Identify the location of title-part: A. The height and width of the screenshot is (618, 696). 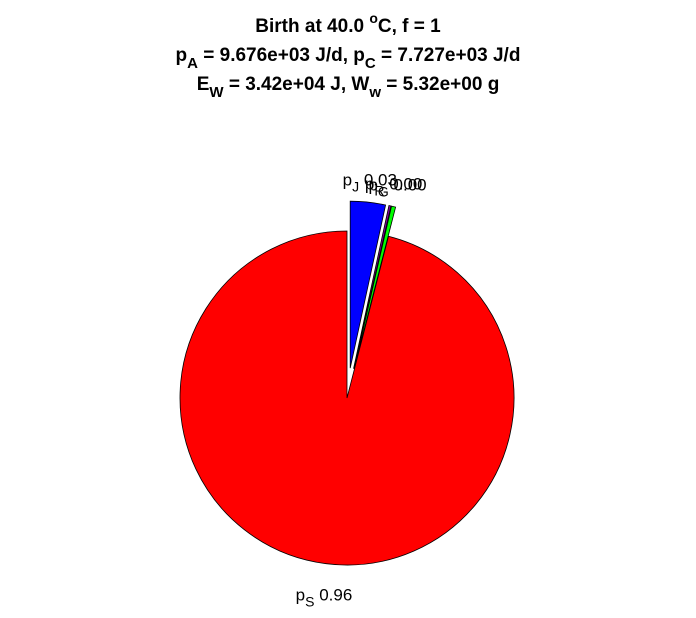
(192, 63).